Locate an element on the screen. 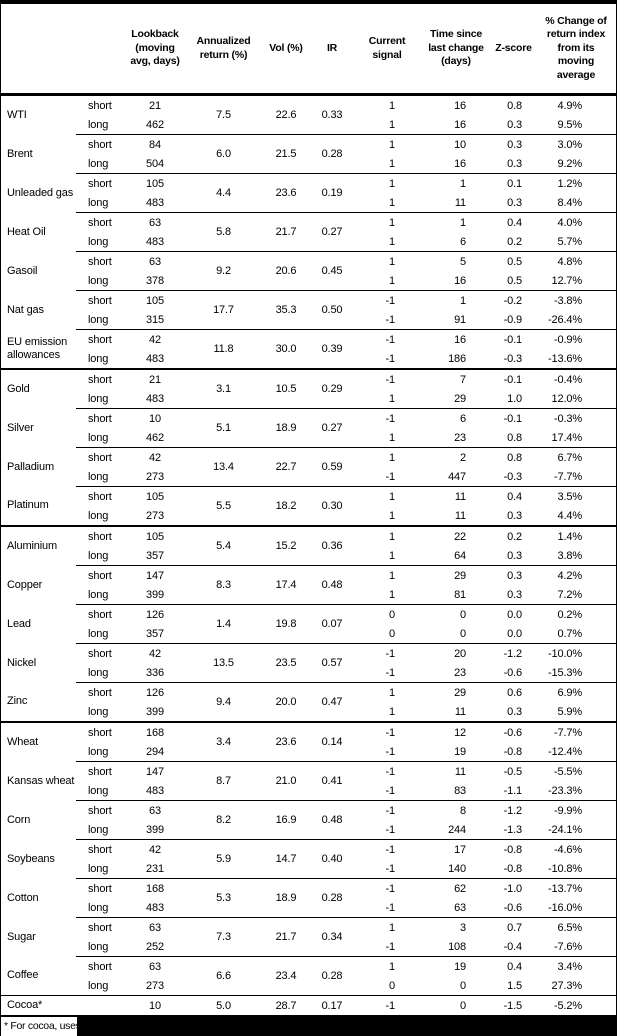  row-sugar-short: Sugar short 63 7.3 21.7 0.34 1 3 0.7 6.5% is located at coordinates (308, 937).